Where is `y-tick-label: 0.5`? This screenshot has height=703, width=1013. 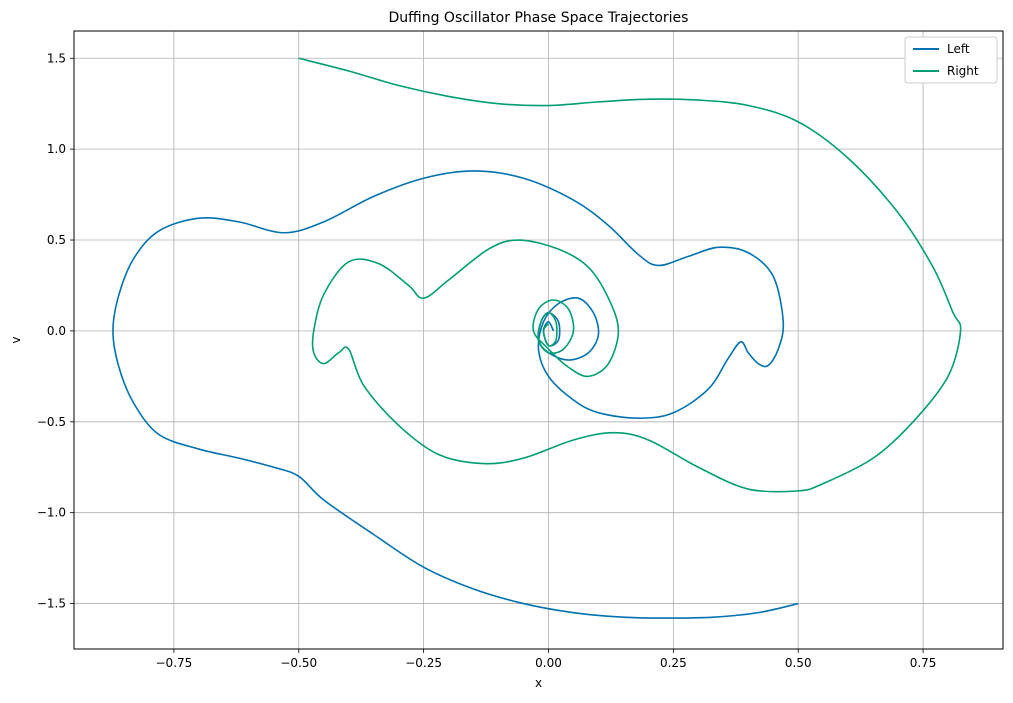
y-tick-label: 0.5 is located at coordinates (56, 240).